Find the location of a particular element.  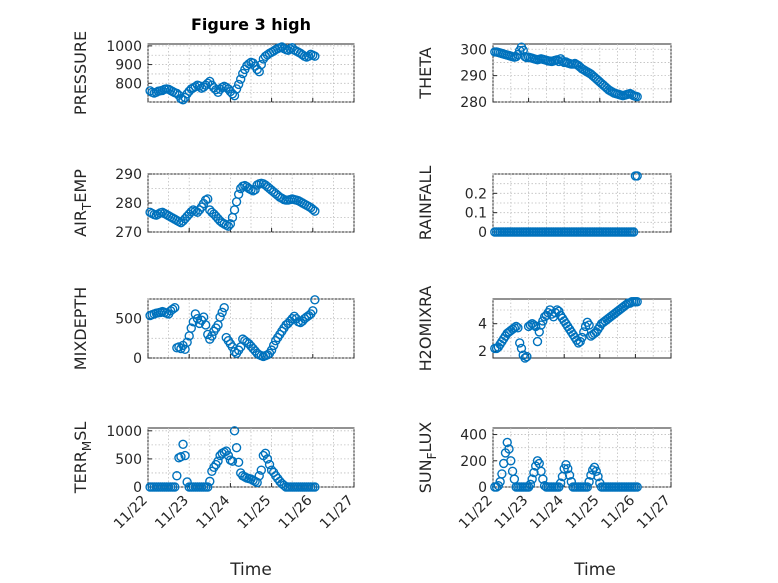

series-pressure is located at coordinates (232, 73).